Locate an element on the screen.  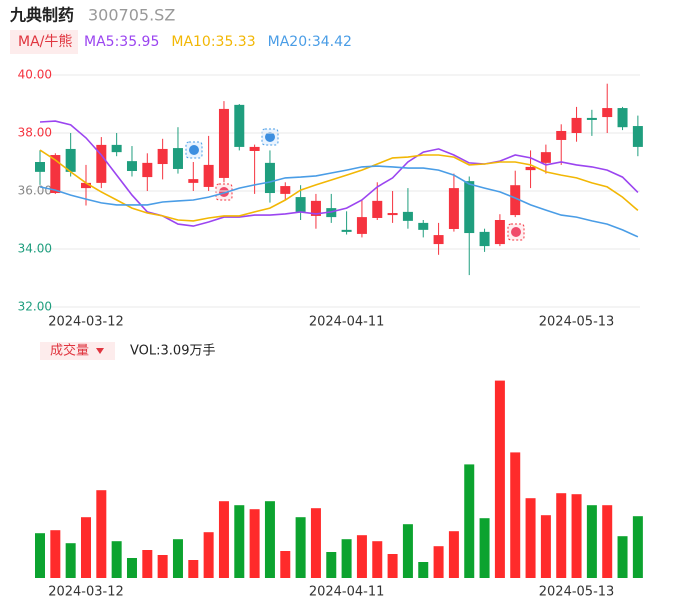
stock-name: 九典制药 is located at coordinates (41, 15).